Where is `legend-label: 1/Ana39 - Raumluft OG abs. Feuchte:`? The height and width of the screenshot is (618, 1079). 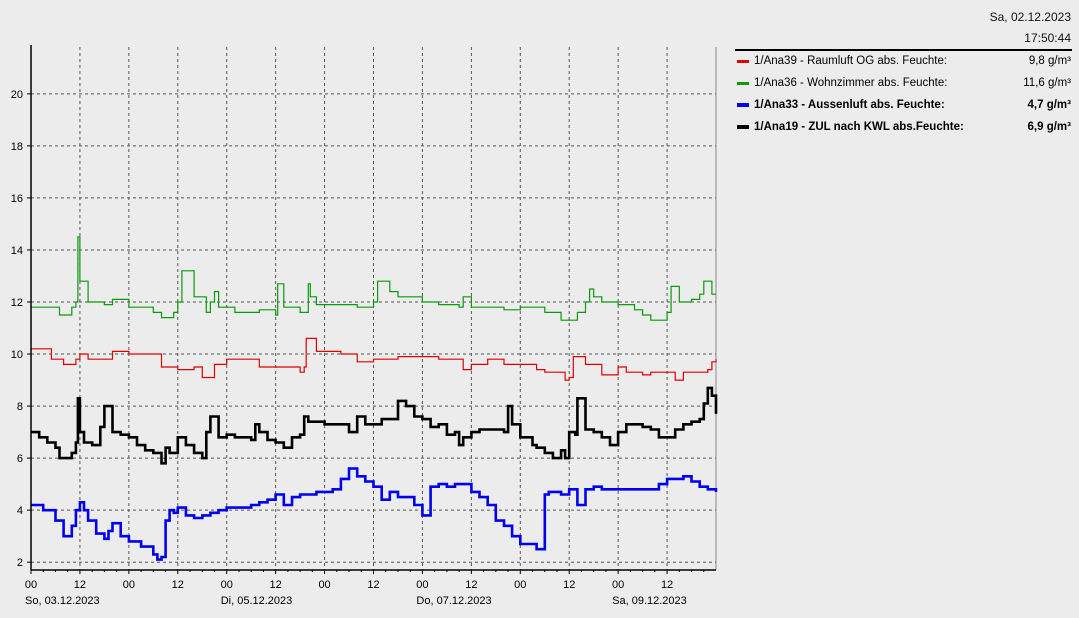
legend-label: 1/Ana39 - Raumluft OG abs. Feuchte: is located at coordinates (851, 61).